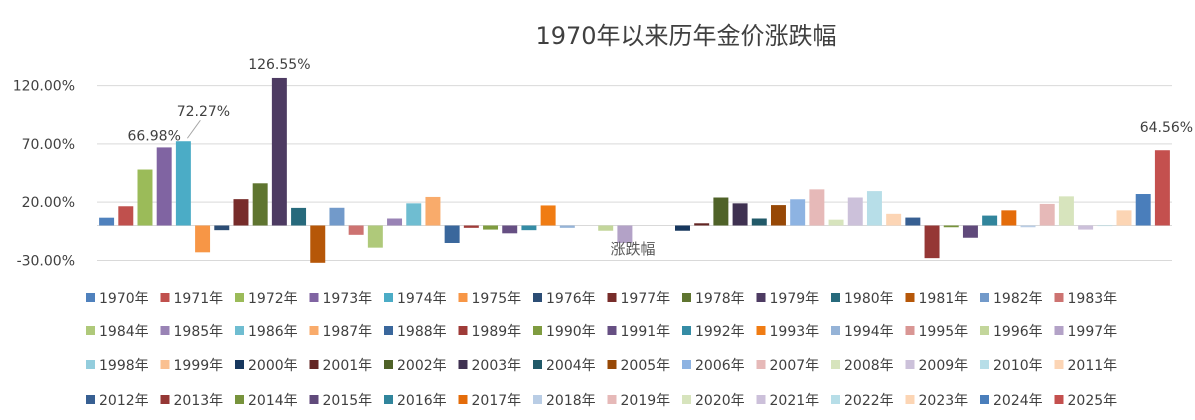 The height and width of the screenshot is (420, 1195). What do you see at coordinates (571, 401) in the screenshot?
I see `legend-label: 2018年` at bounding box center [571, 401].